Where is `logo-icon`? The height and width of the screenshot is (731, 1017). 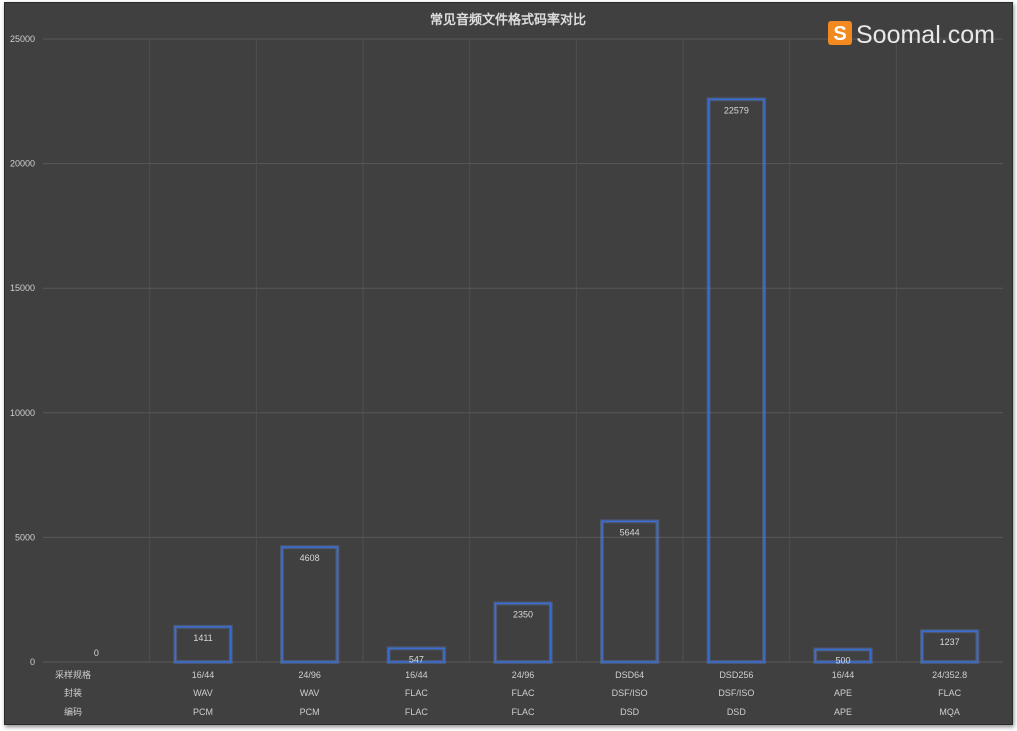
logo-icon is located at coordinates (840, 33).